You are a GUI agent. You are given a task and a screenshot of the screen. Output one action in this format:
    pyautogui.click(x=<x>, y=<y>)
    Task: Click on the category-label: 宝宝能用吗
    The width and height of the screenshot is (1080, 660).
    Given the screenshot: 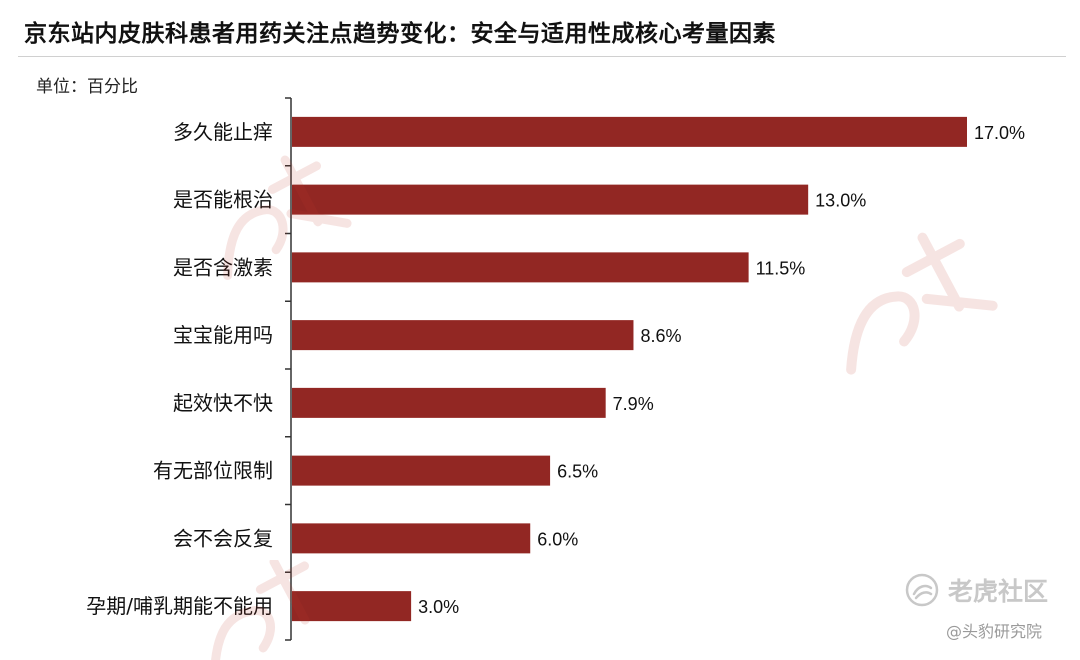 What is the action you would take?
    pyautogui.click(x=223, y=335)
    